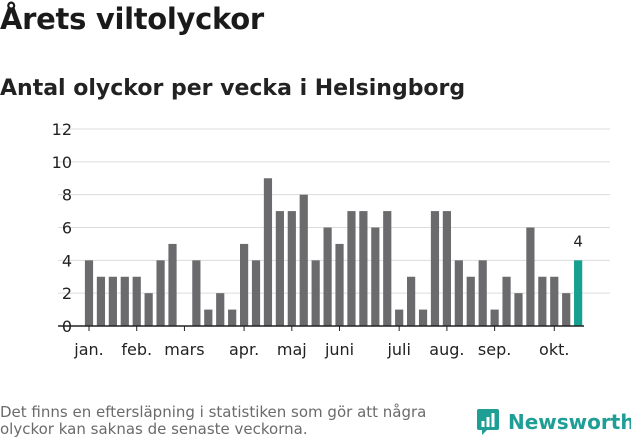 This screenshot has height=439, width=631. Describe the element at coordinates (67, 293) in the screenshot. I see `y-tick-label: 2` at that location.